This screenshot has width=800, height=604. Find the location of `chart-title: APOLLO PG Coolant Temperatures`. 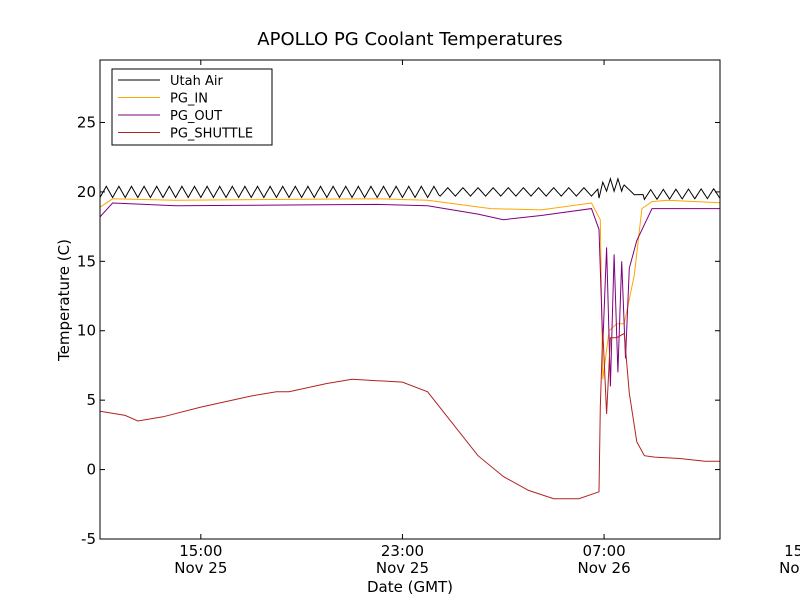

chart-title: APOLLO PG Coolant Temperatures is located at coordinates (409, 39).